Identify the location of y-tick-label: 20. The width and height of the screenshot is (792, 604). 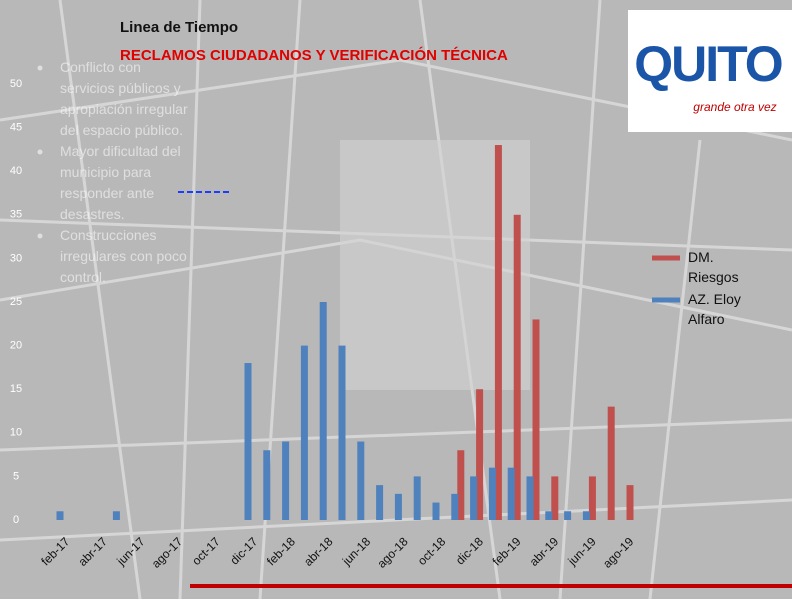
(16, 346).